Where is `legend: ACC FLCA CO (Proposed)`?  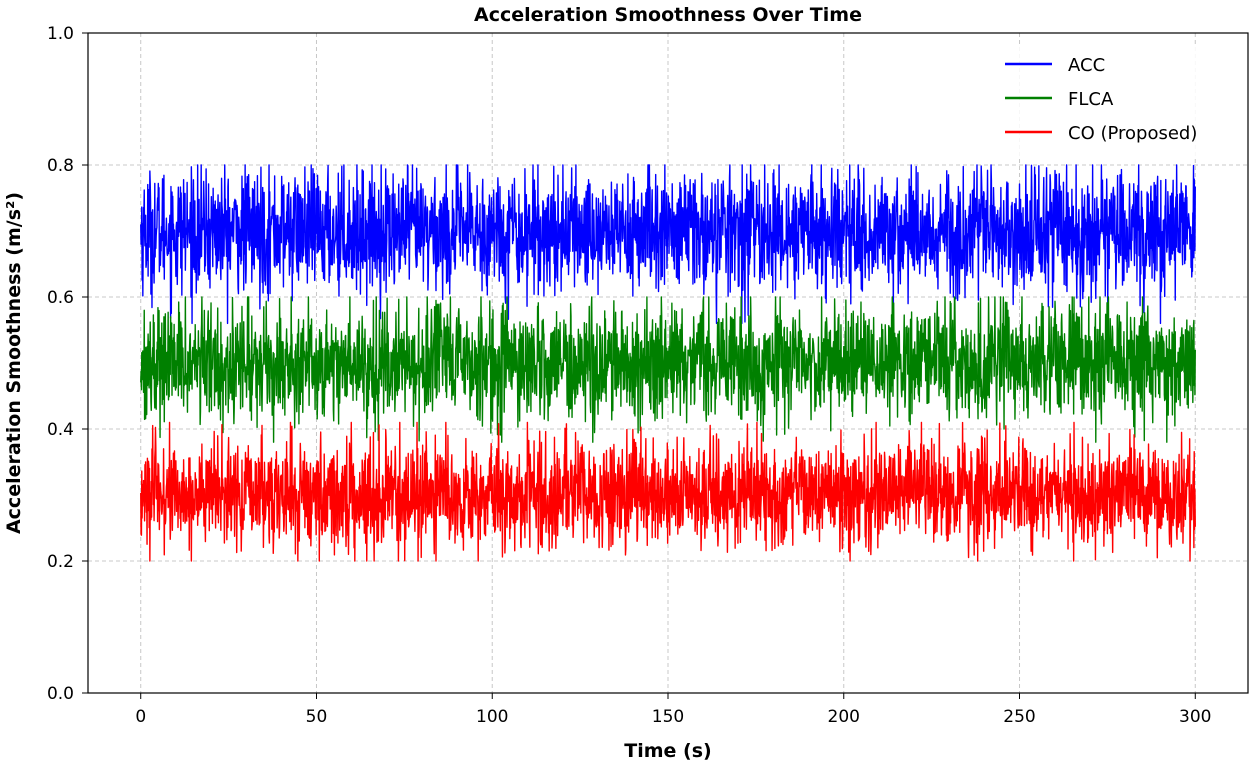
legend: ACC FLCA CO (Proposed) is located at coordinates (1115, 100).